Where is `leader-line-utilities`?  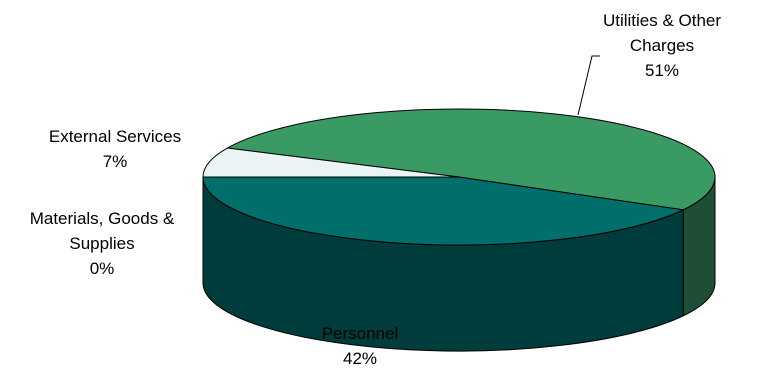
leader-line-utilities is located at coordinates (588, 85).